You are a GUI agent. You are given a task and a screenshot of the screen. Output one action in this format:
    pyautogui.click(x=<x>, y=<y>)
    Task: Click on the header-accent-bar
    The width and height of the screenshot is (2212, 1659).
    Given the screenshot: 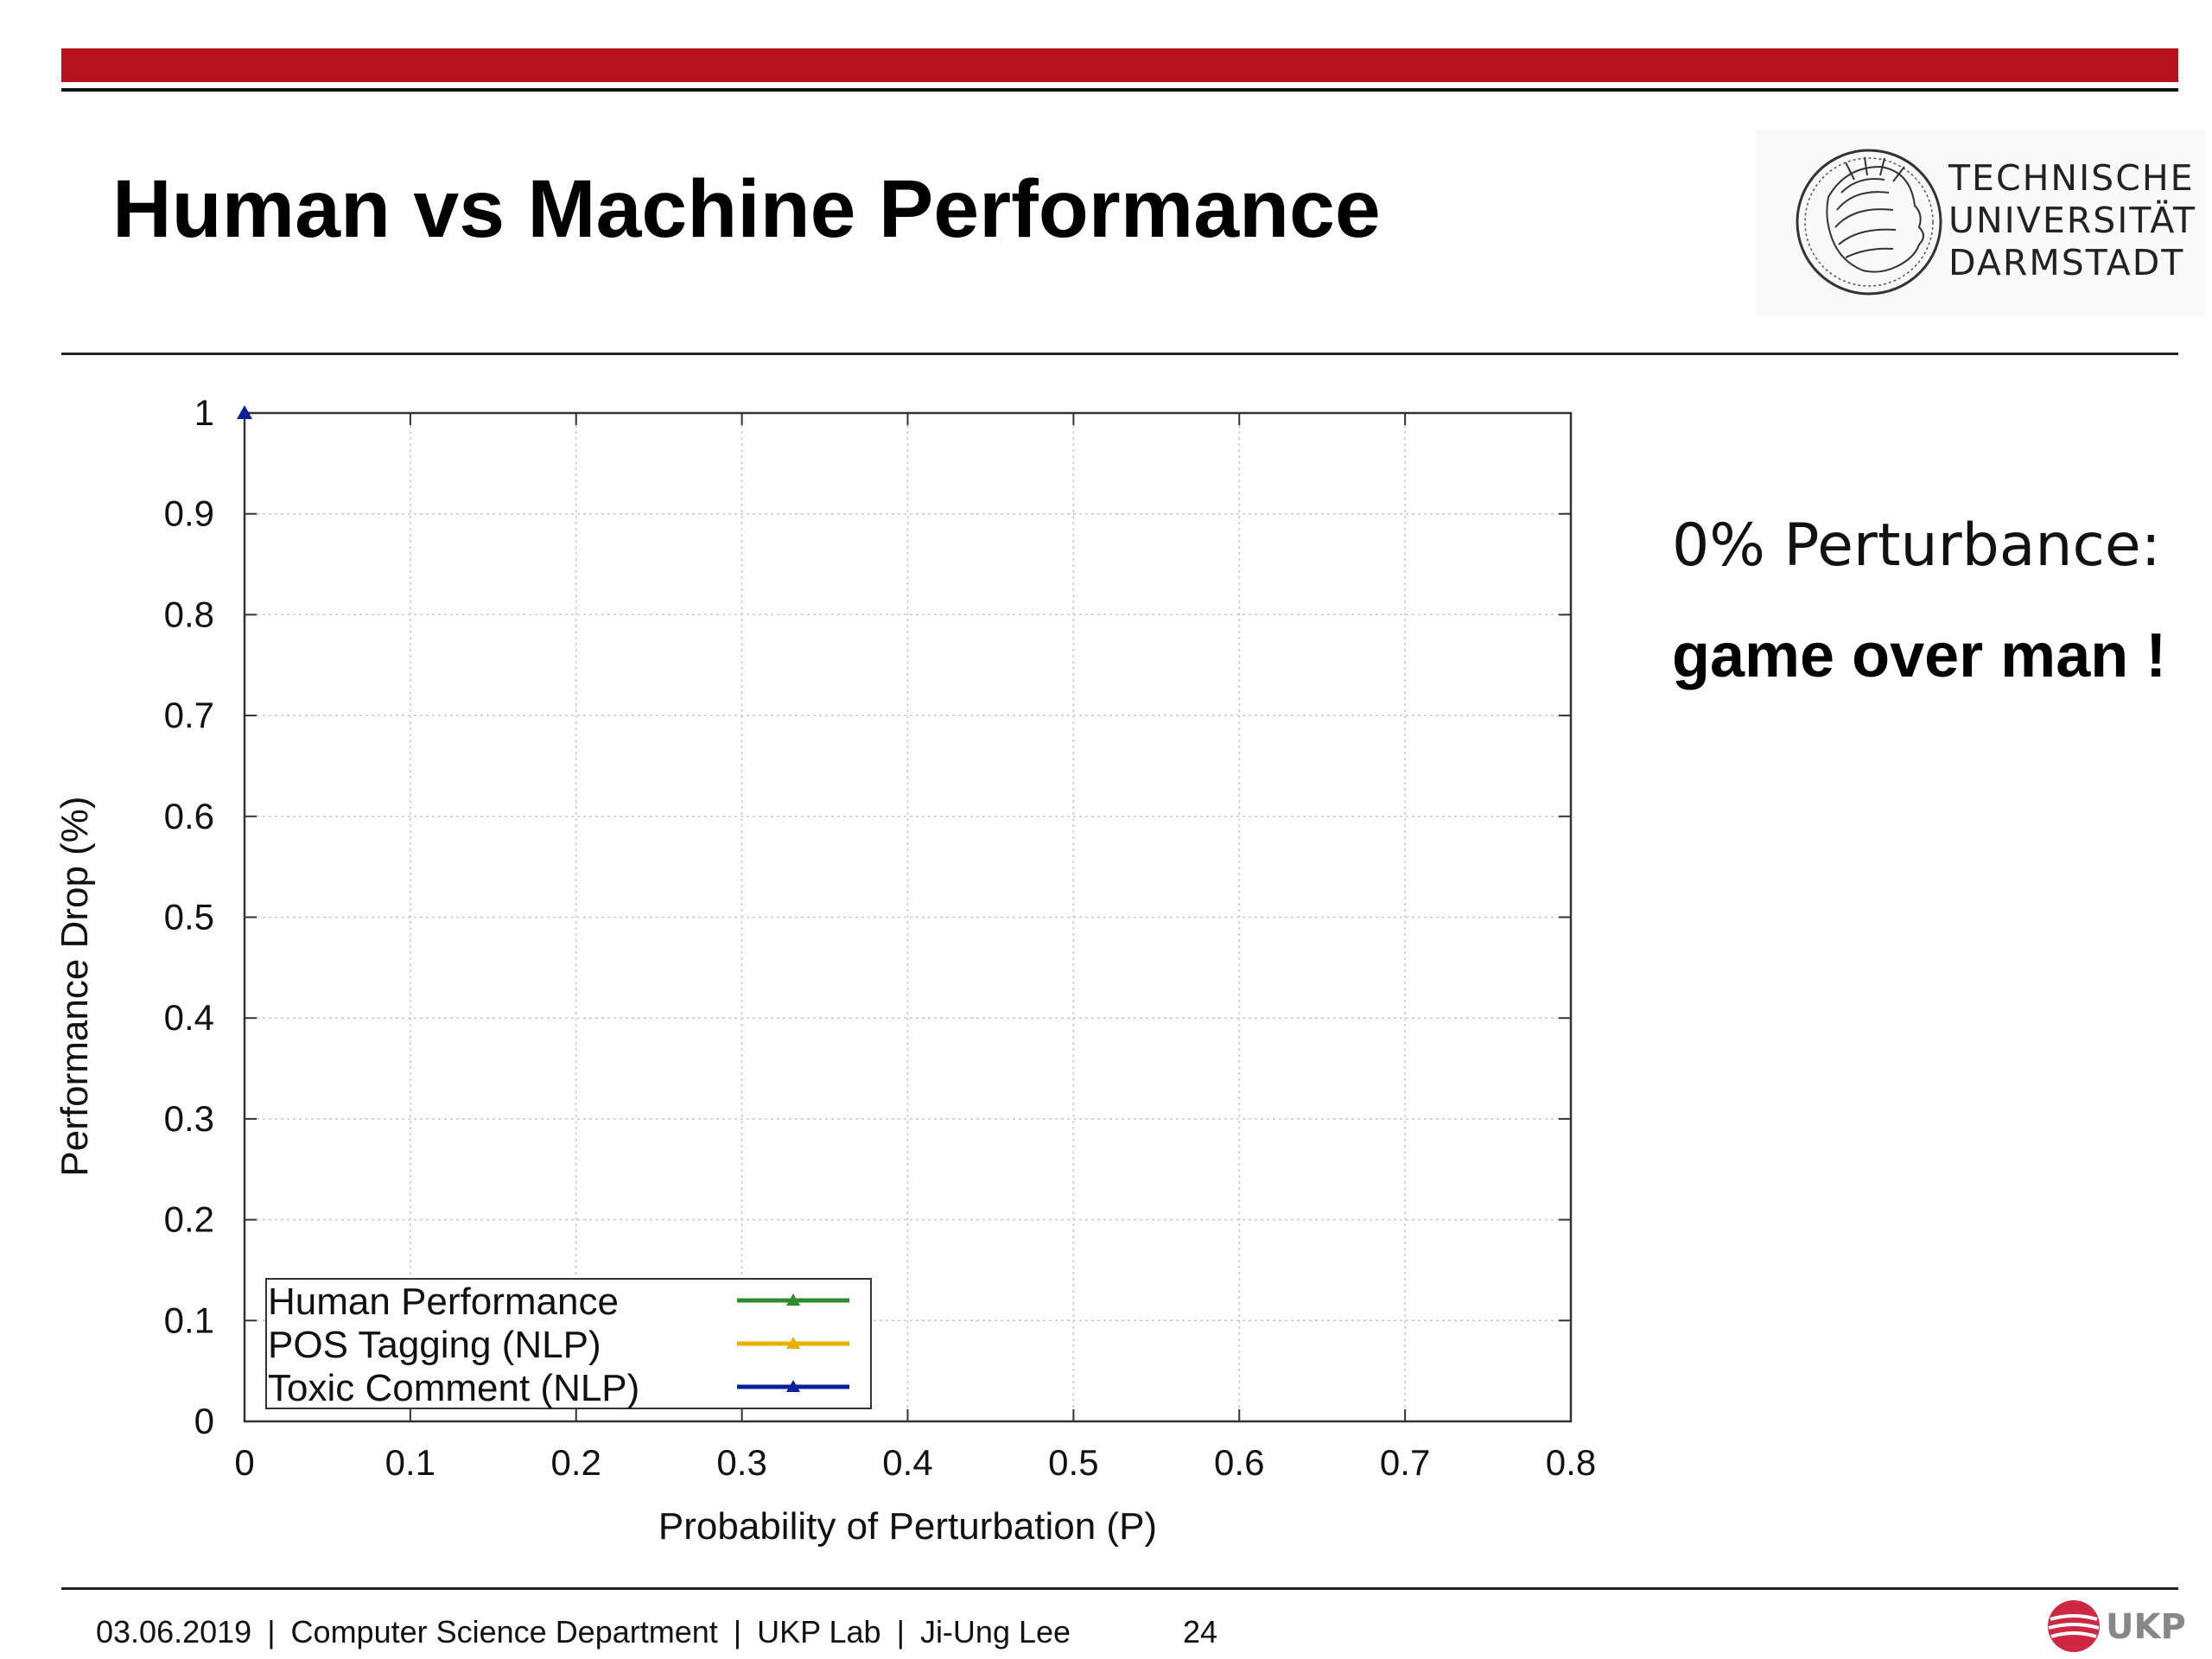 What is the action you would take?
    pyautogui.click(x=1119, y=65)
    